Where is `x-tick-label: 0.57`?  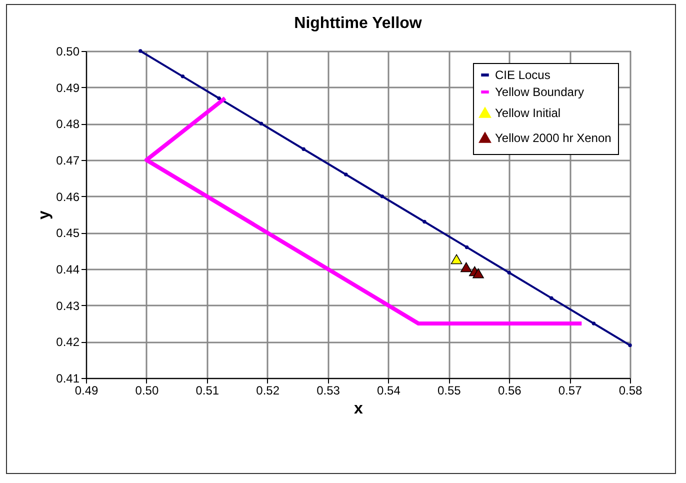 x-tick-label: 0.57 is located at coordinates (570, 391).